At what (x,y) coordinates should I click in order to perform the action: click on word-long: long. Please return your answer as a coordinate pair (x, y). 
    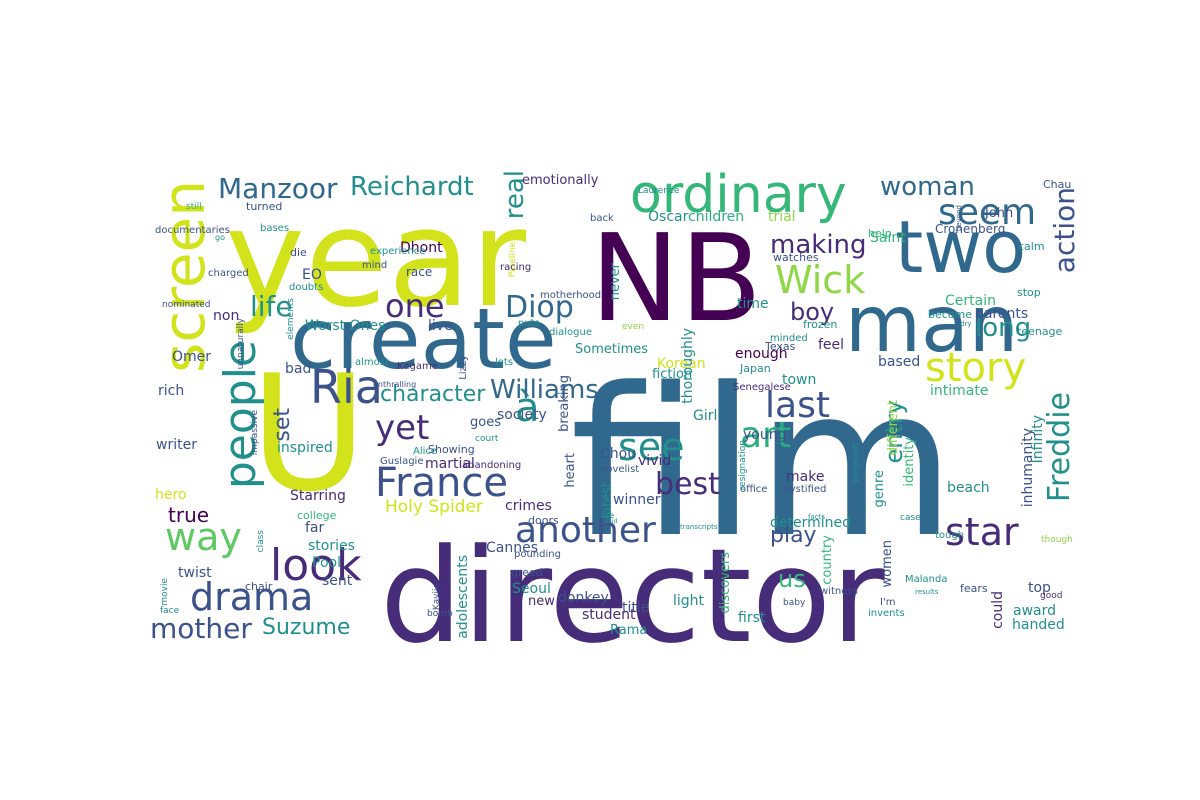
    Looking at the image, I should click on (1003, 328).